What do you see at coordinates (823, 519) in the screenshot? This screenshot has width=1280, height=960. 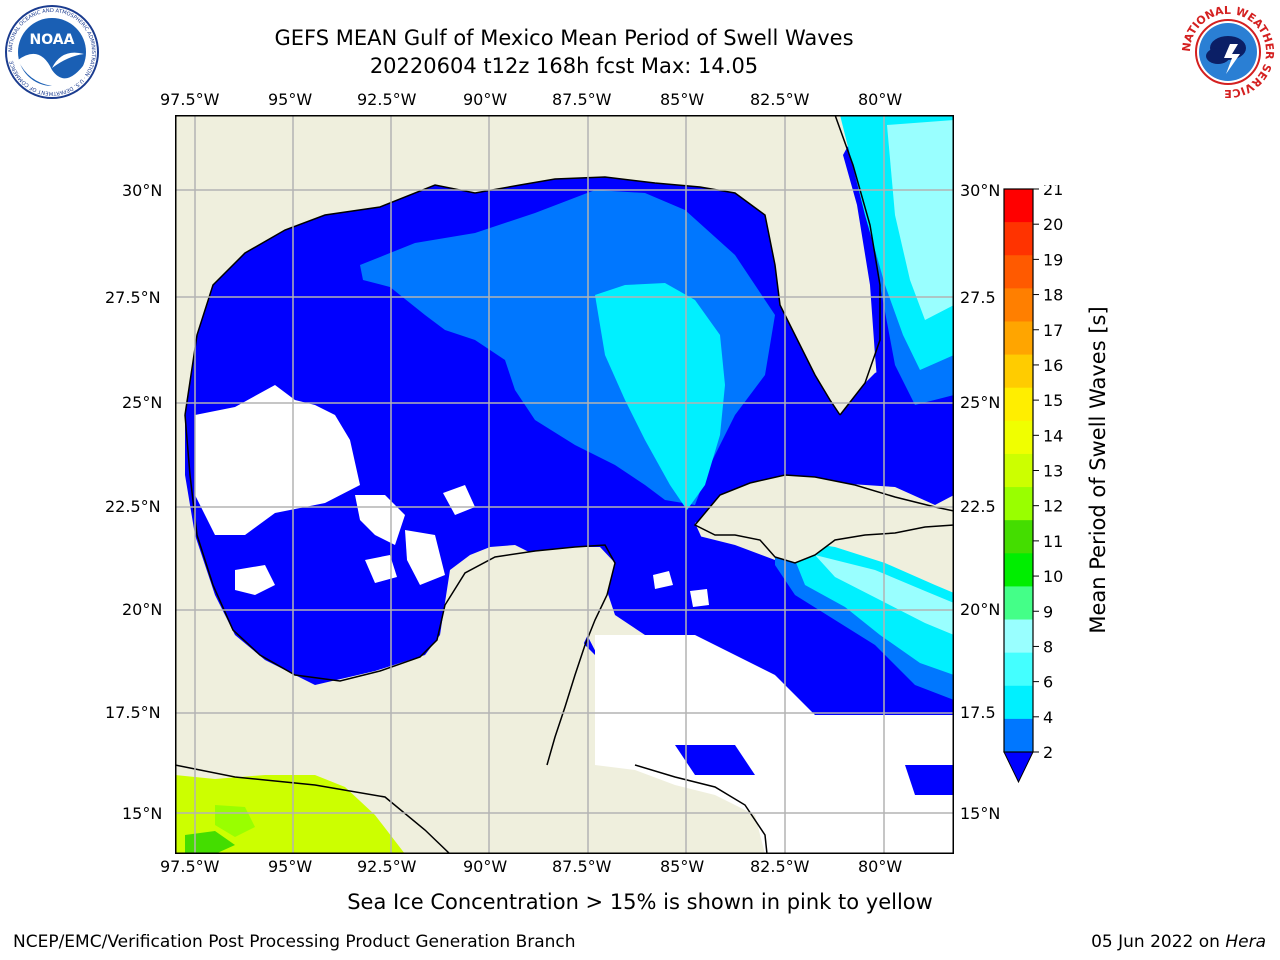 I see `cuba-land` at bounding box center [823, 519].